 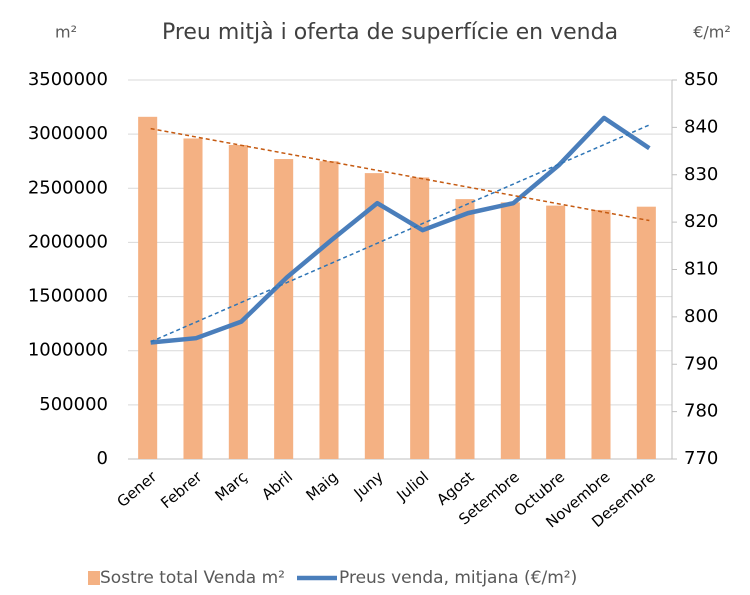 What do you see at coordinates (68, 133) in the screenshot?
I see `y-tick-label: 3000000` at bounding box center [68, 133].